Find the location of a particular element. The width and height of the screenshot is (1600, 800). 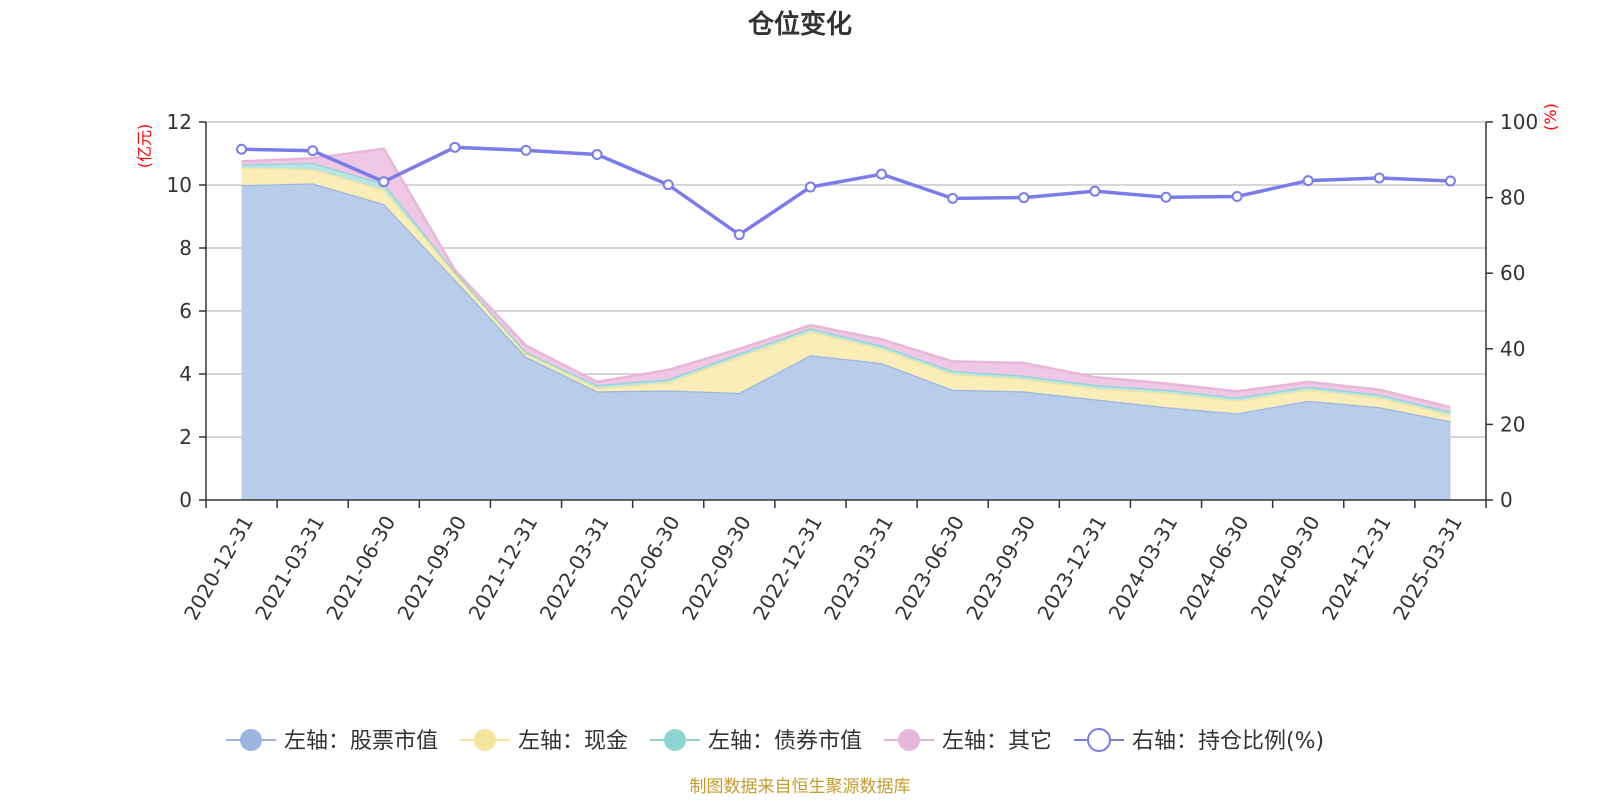

chart-title: 仓位变化 is located at coordinates (799, 24).